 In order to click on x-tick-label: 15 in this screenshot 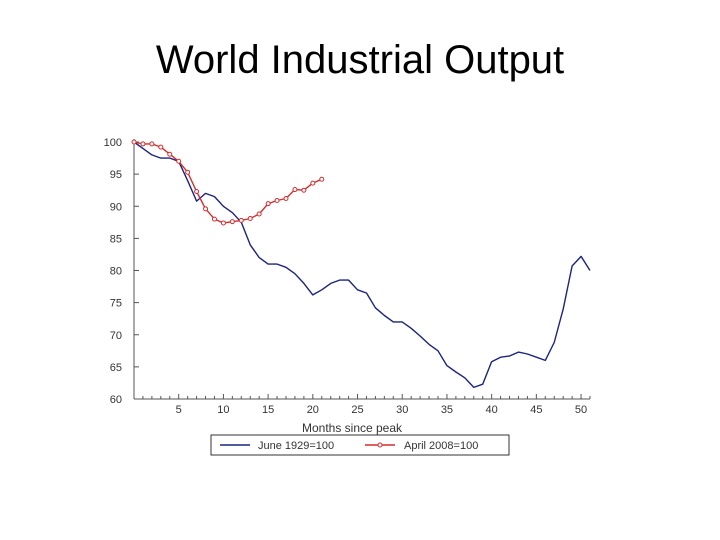, I will do `click(268, 410)`.